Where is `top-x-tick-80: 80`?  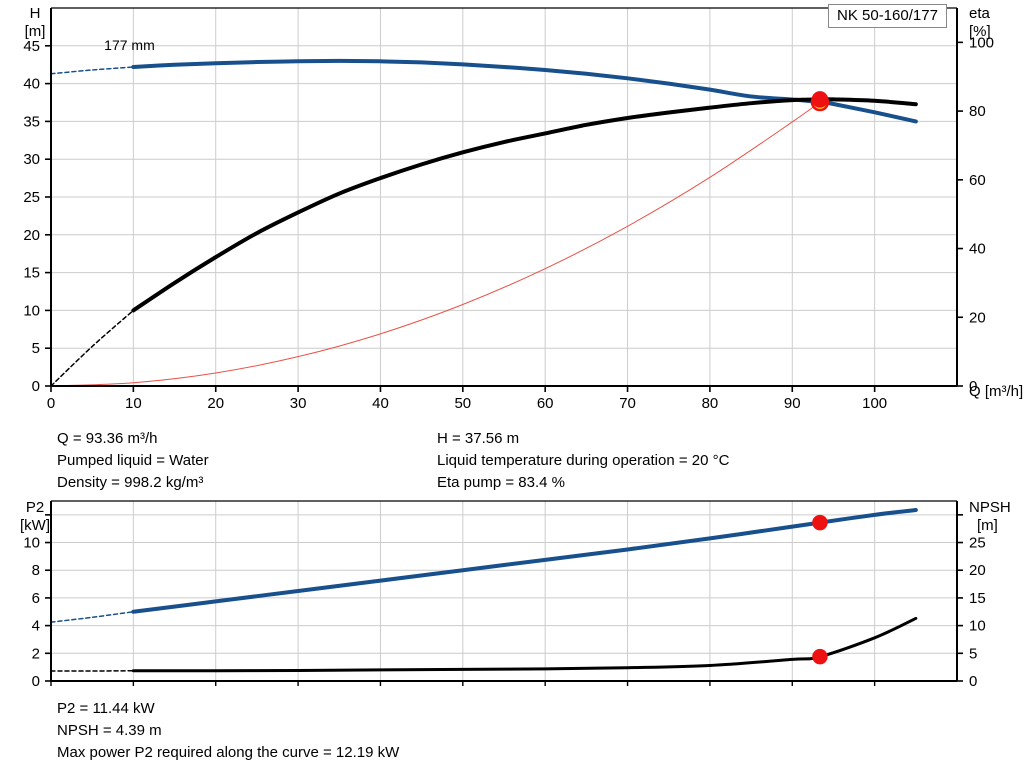 top-x-tick-80: 80 is located at coordinates (710, 403).